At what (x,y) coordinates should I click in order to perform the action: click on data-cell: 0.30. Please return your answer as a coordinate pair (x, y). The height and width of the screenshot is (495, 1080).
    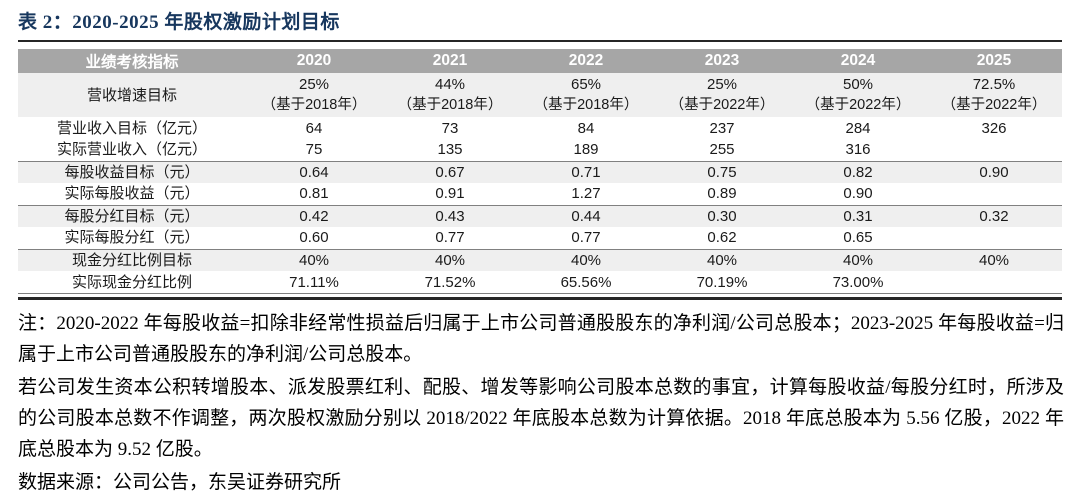
    Looking at the image, I should click on (722, 216).